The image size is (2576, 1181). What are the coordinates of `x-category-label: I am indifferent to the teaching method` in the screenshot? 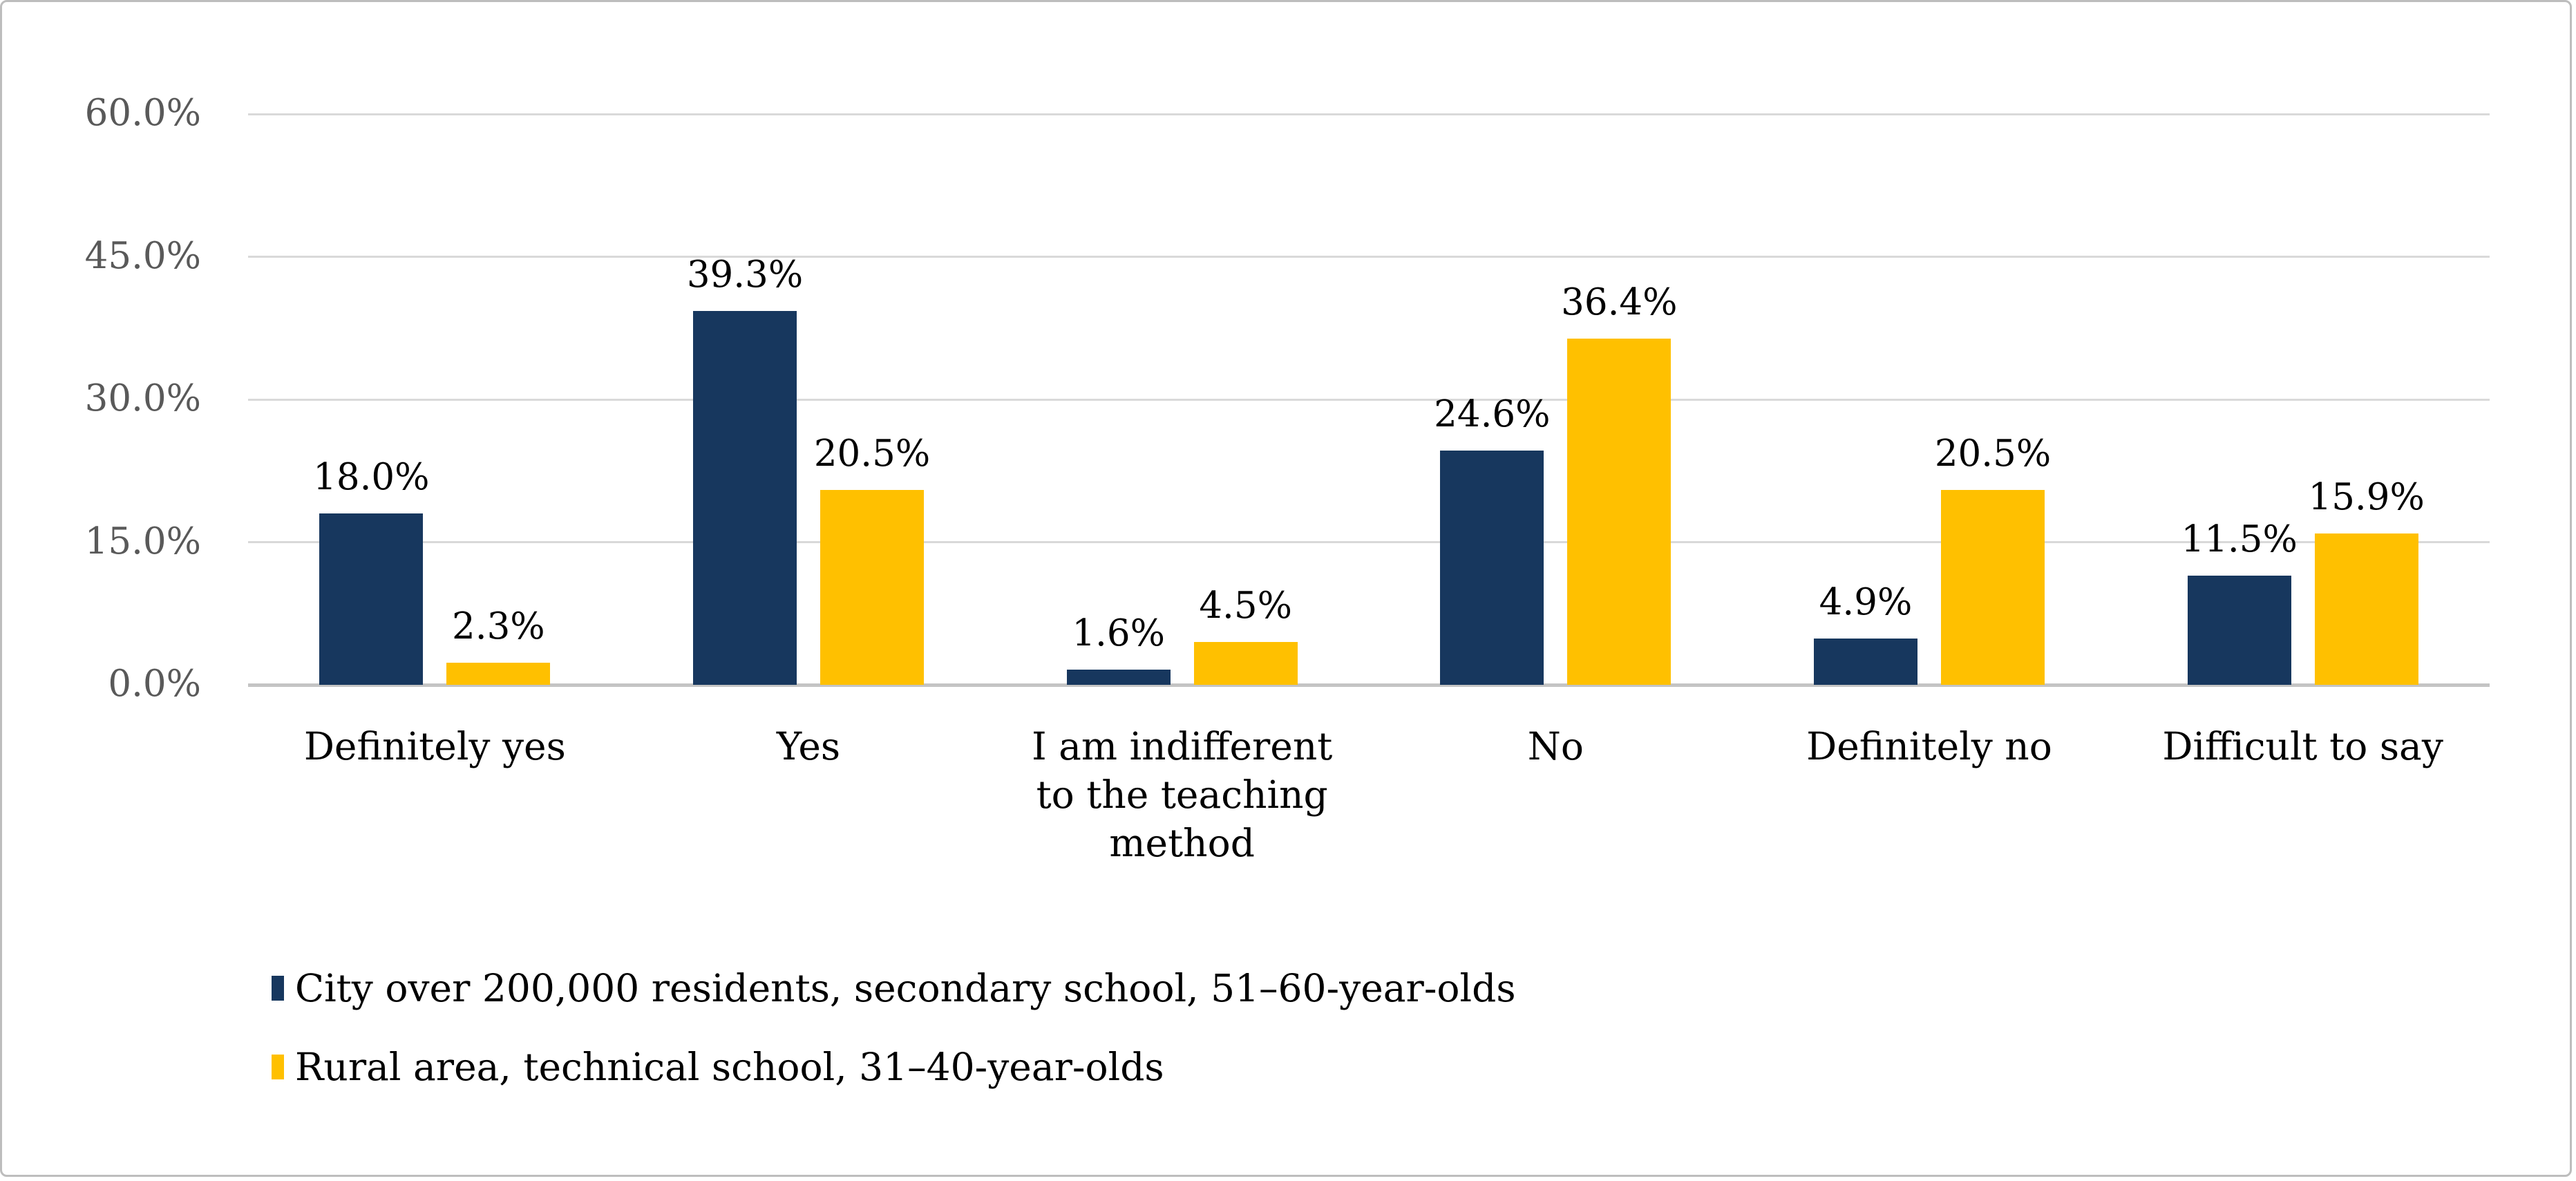 It's located at (1182, 794).